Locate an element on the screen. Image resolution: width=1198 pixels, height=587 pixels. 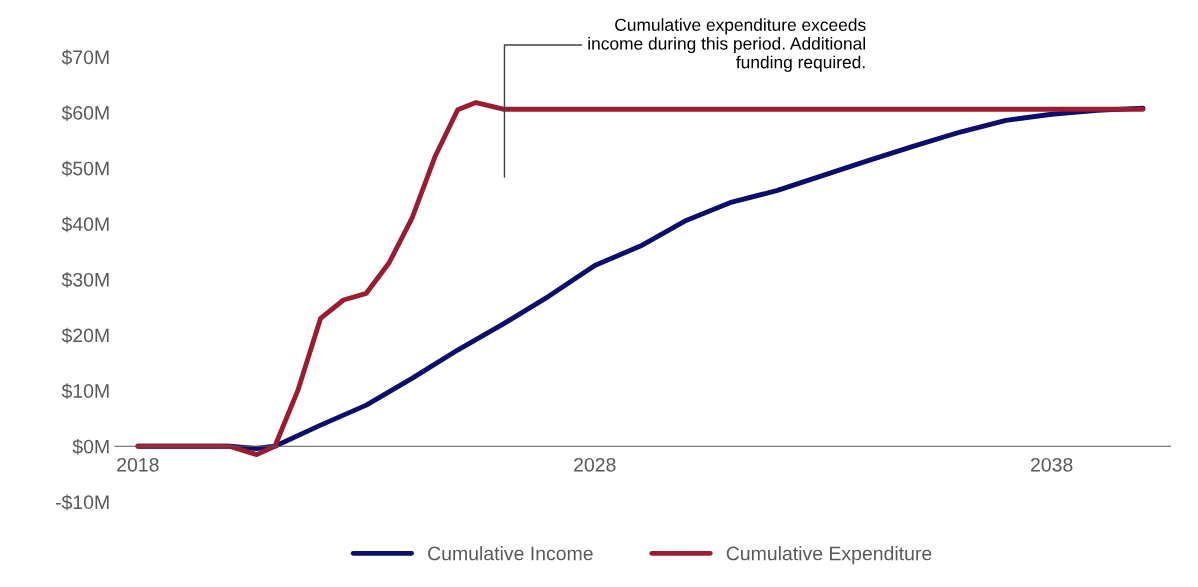
x-tick-label: 2028 is located at coordinates (595, 464).